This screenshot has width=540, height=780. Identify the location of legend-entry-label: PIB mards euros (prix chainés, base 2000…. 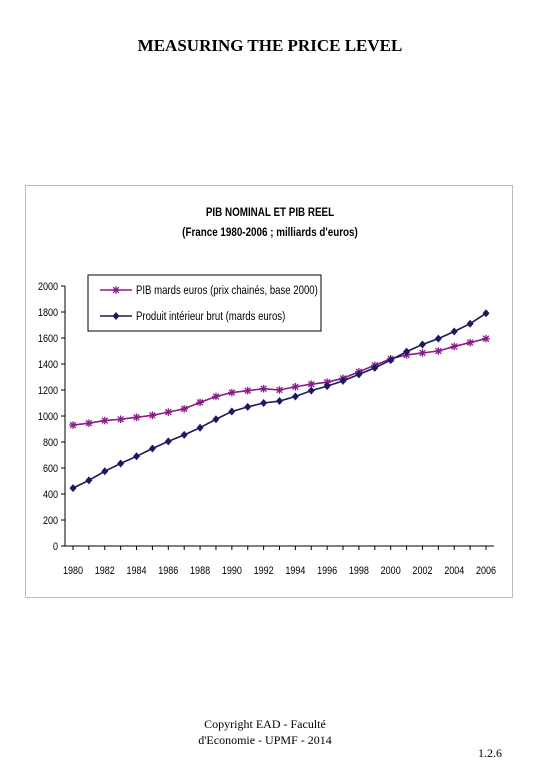
(227, 290).